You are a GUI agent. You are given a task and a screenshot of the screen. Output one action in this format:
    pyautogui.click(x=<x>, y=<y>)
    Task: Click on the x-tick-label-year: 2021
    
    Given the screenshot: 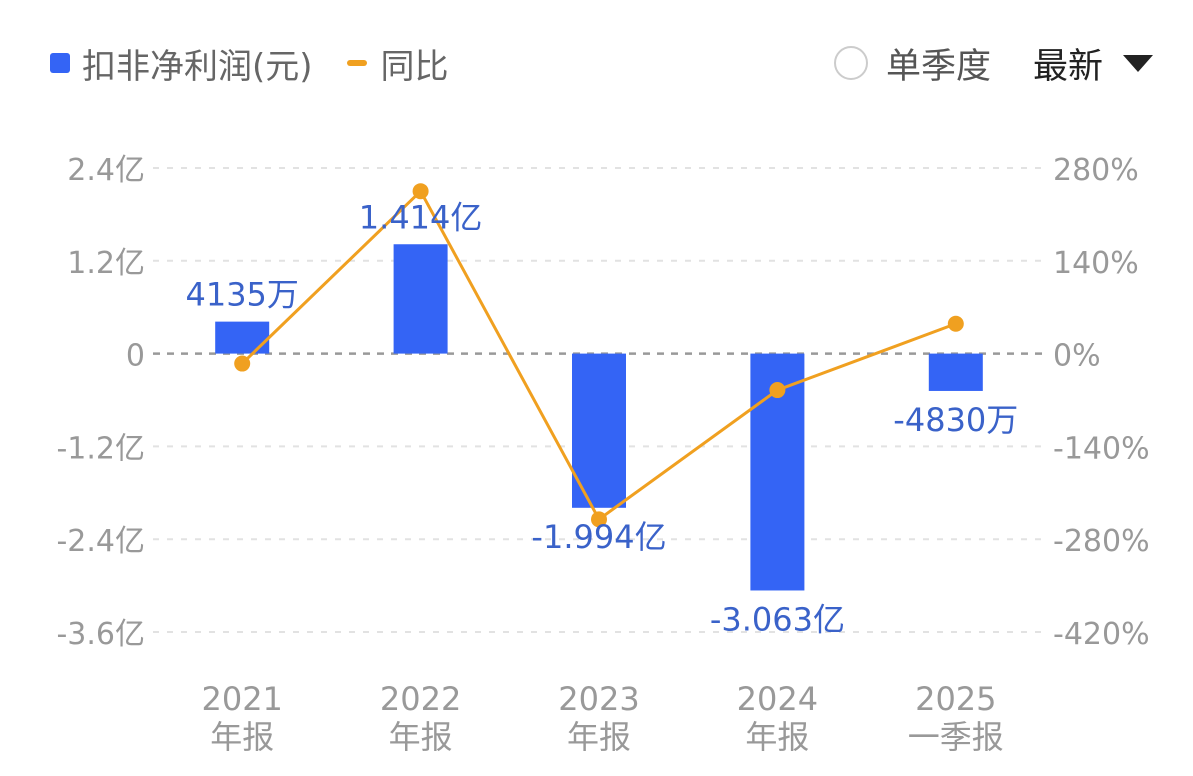 What is the action you would take?
    pyautogui.click(x=241, y=699)
    